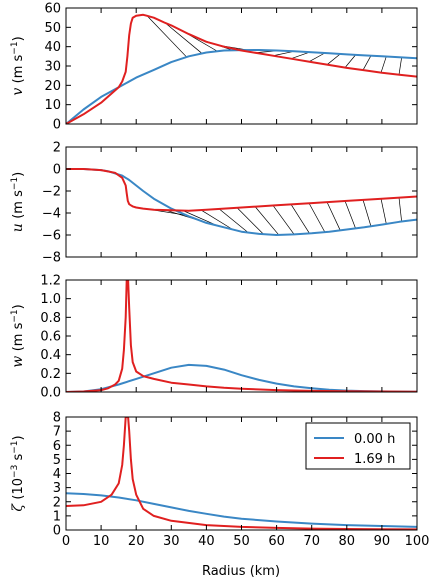  I want to click on legend-label: 1.69 h, so click(374, 459).